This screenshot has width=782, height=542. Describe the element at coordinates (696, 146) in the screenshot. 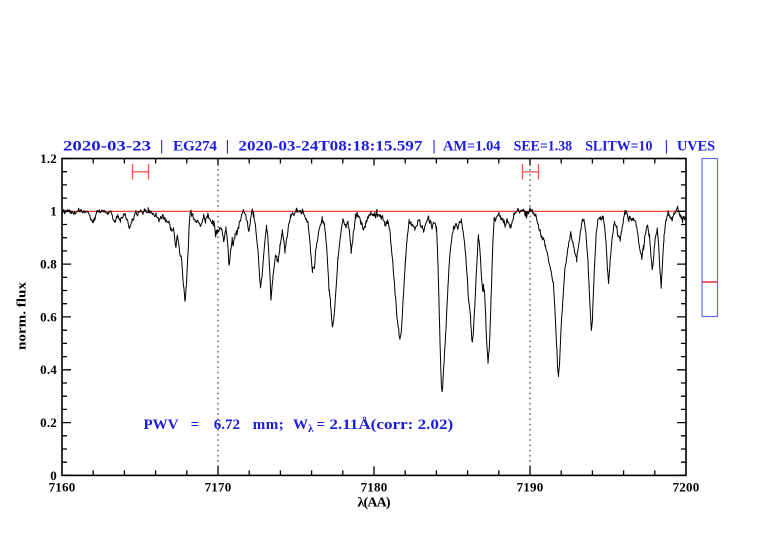

I see `svg-text: UVES` at that location.